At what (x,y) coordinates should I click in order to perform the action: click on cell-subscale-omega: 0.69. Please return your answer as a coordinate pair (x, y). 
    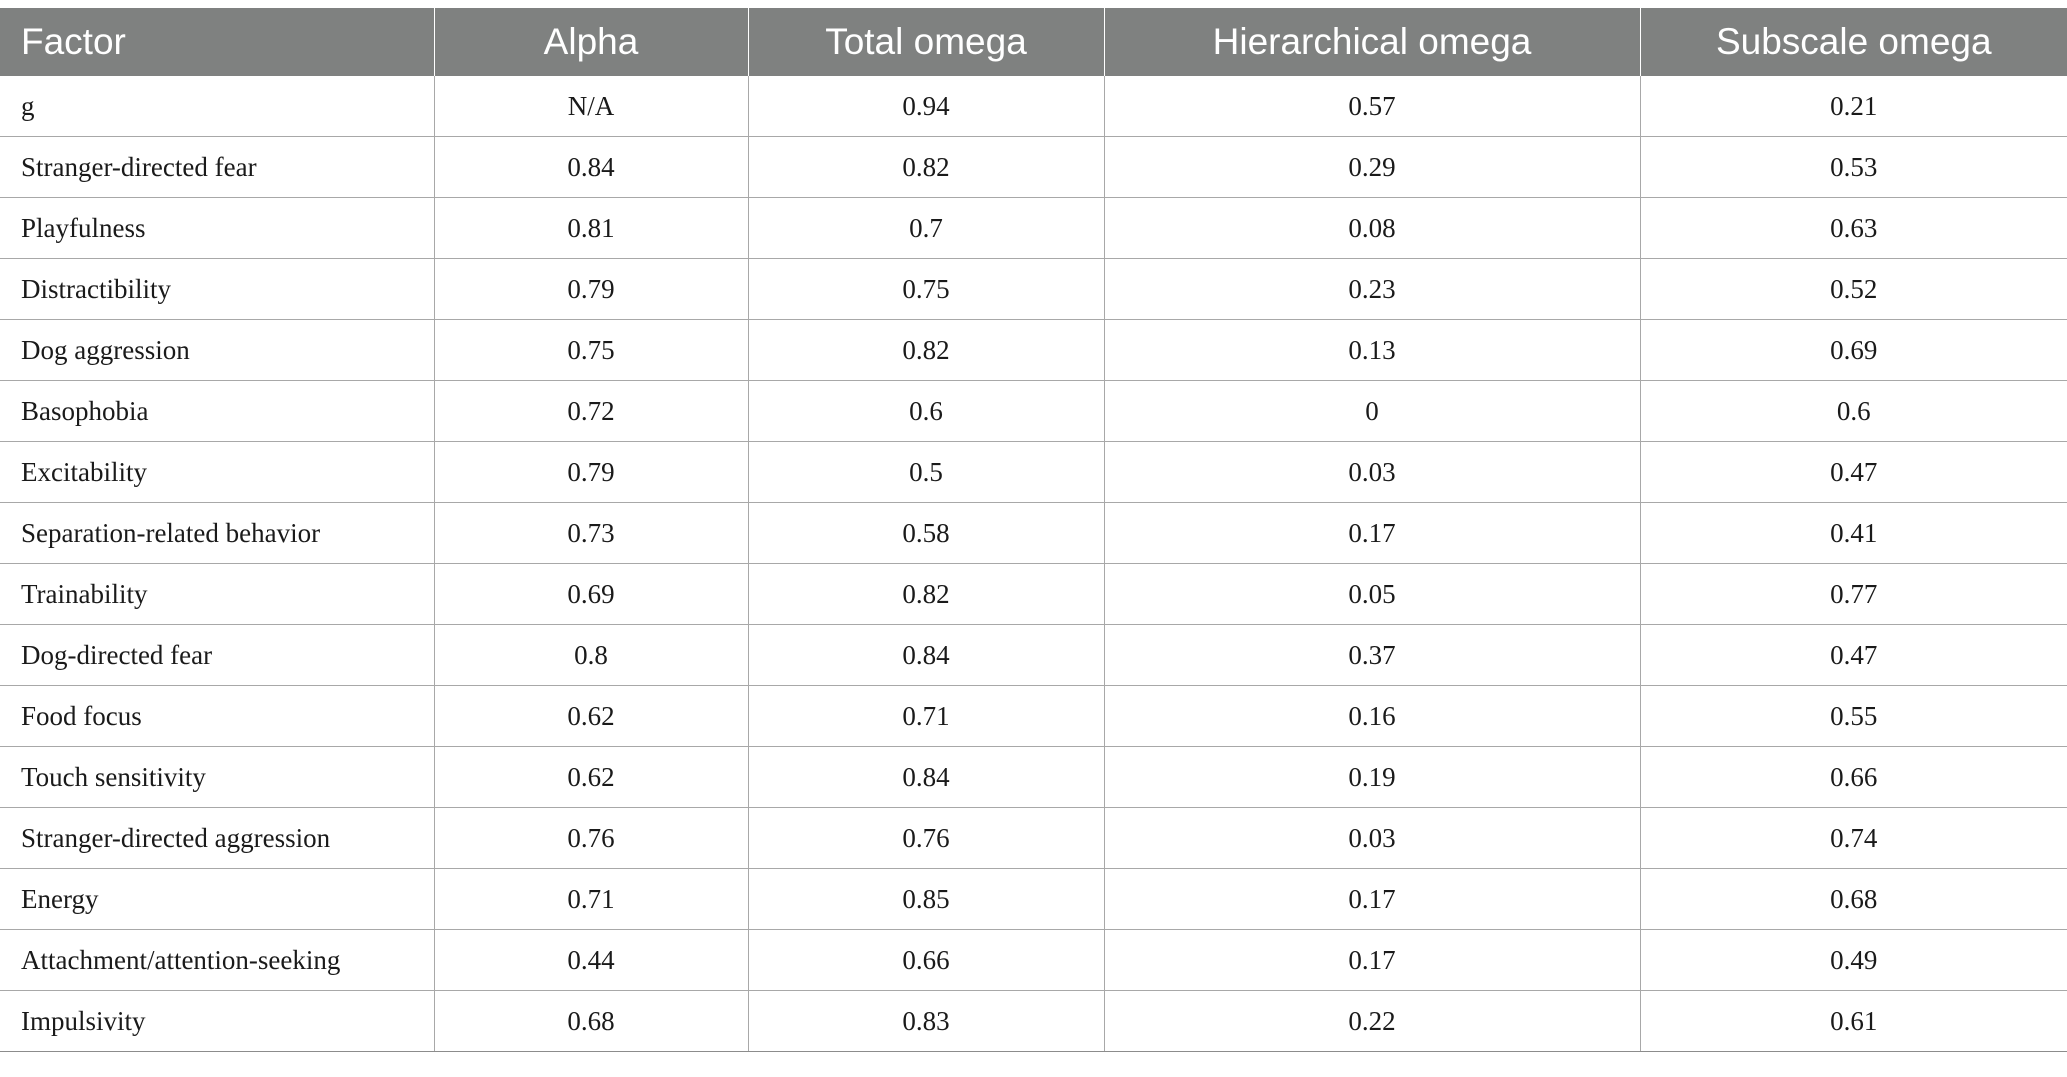
    Looking at the image, I should click on (1853, 350).